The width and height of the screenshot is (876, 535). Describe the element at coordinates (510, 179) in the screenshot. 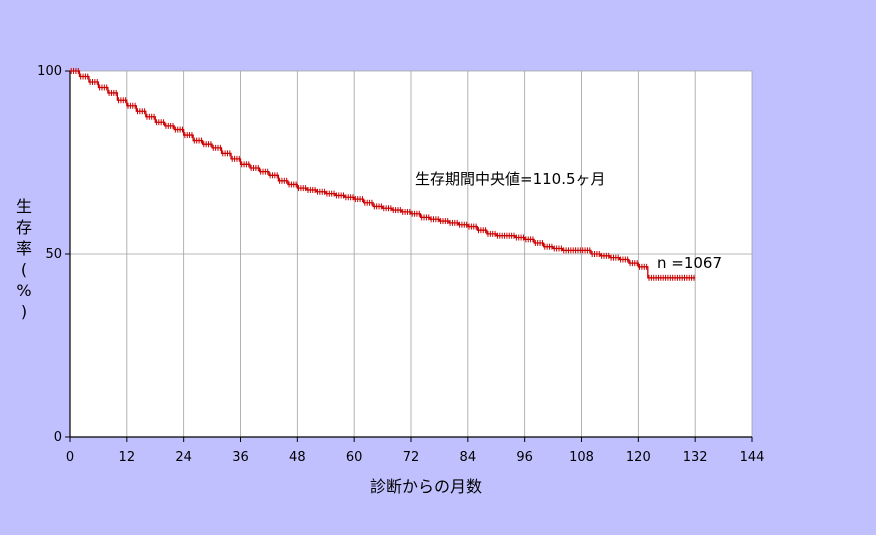

I see `median-annotation: 生存期間中央値=110.5ヶ月` at that location.